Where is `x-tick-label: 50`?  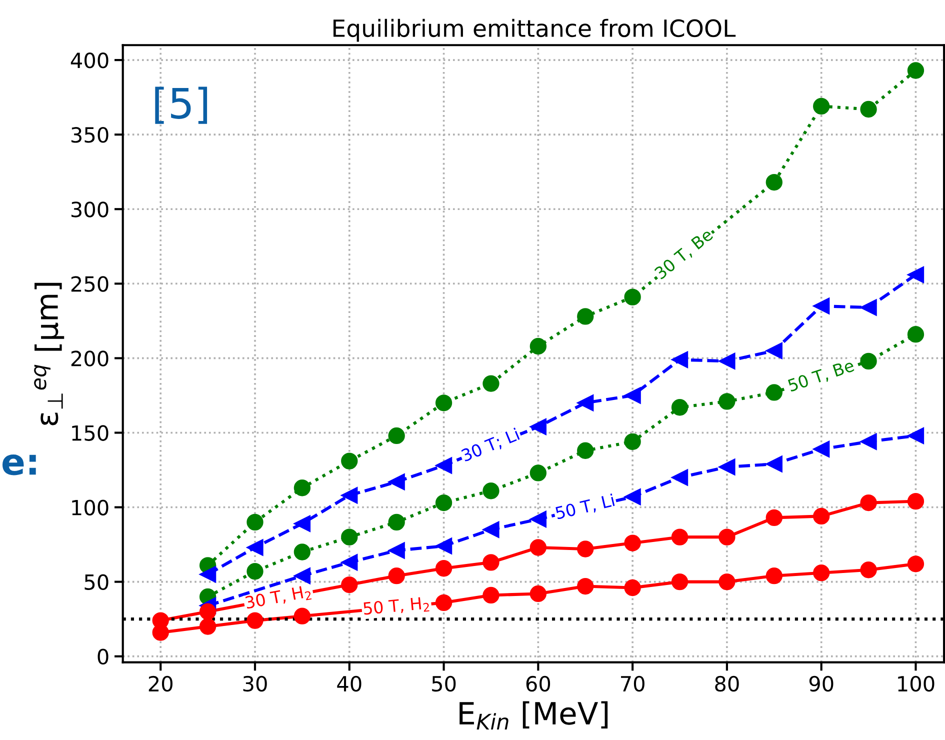 x-tick-label: 50 is located at coordinates (444, 684).